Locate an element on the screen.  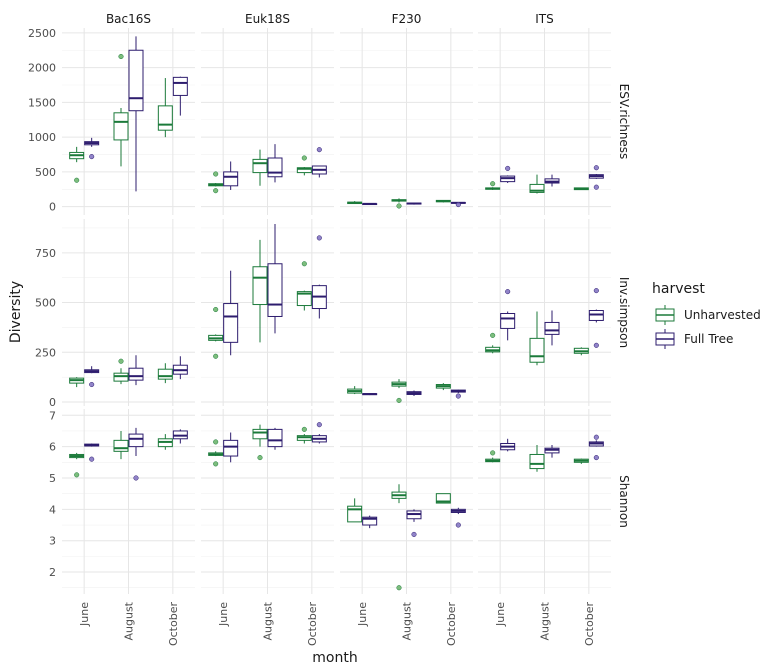
box-f230-shannon-october-unharvested is located at coordinates (443, 498).